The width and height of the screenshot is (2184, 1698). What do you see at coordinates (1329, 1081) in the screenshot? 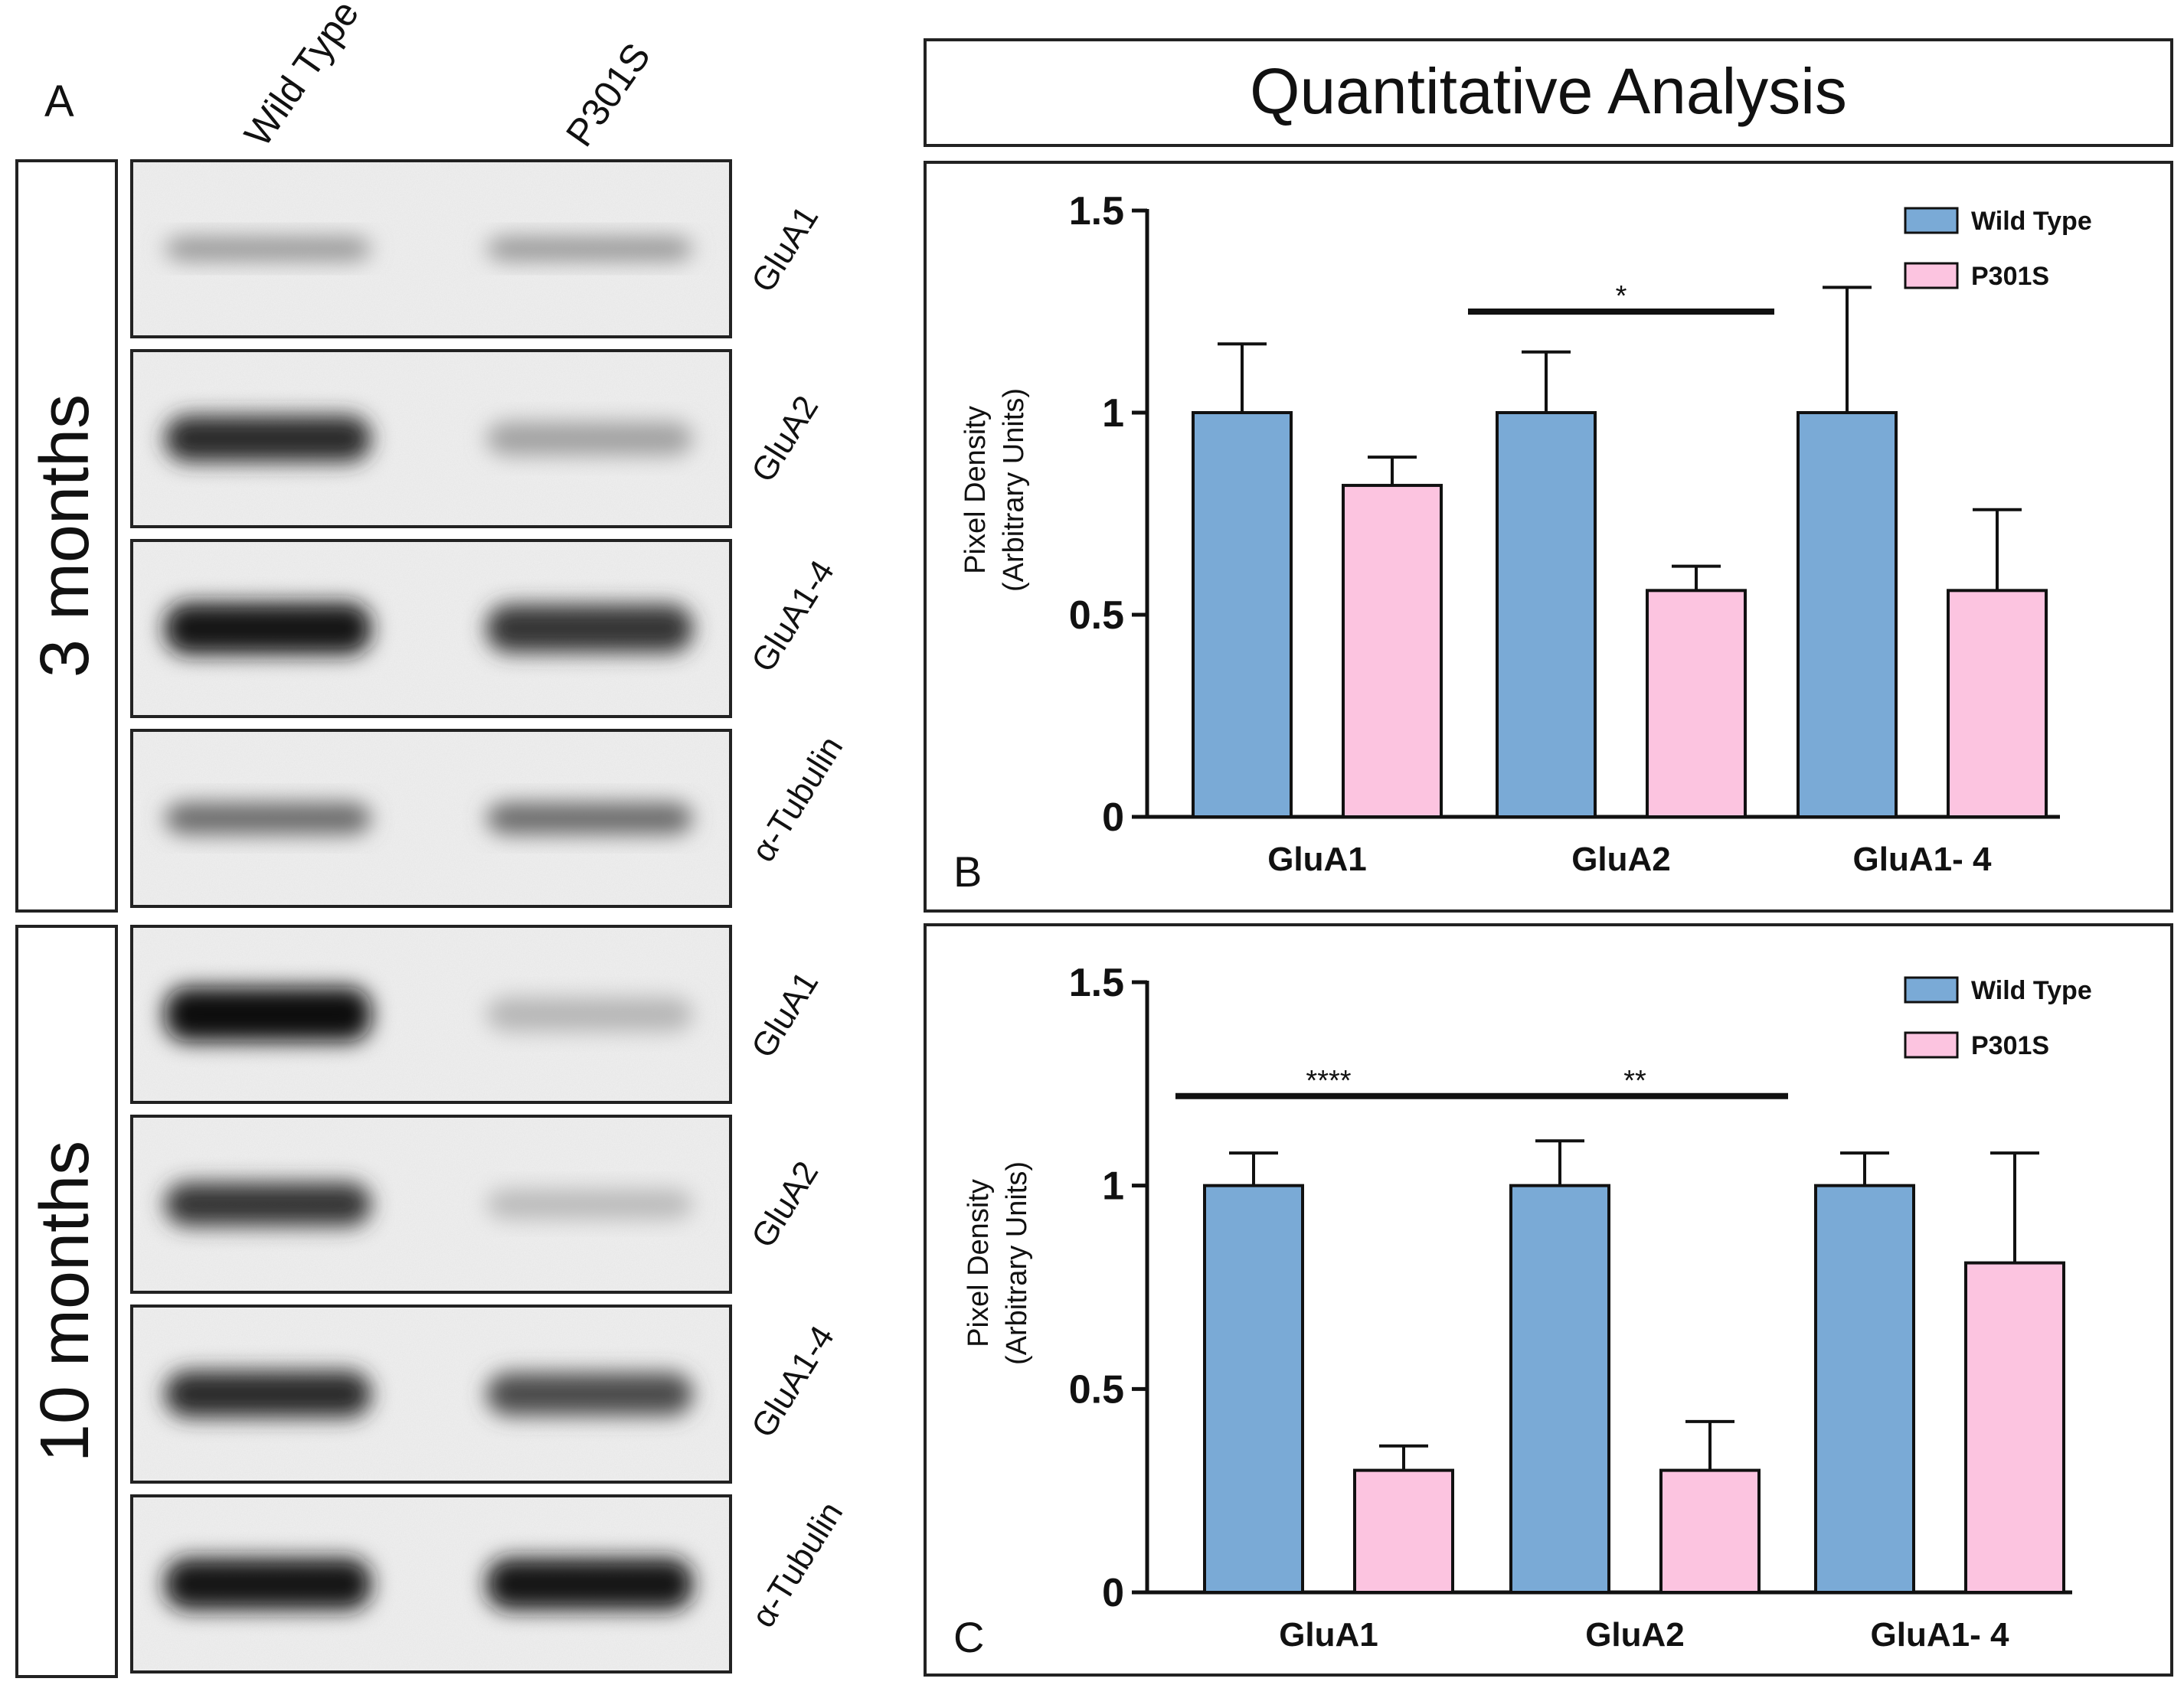
I see `significance-label: ****` at bounding box center [1329, 1081].